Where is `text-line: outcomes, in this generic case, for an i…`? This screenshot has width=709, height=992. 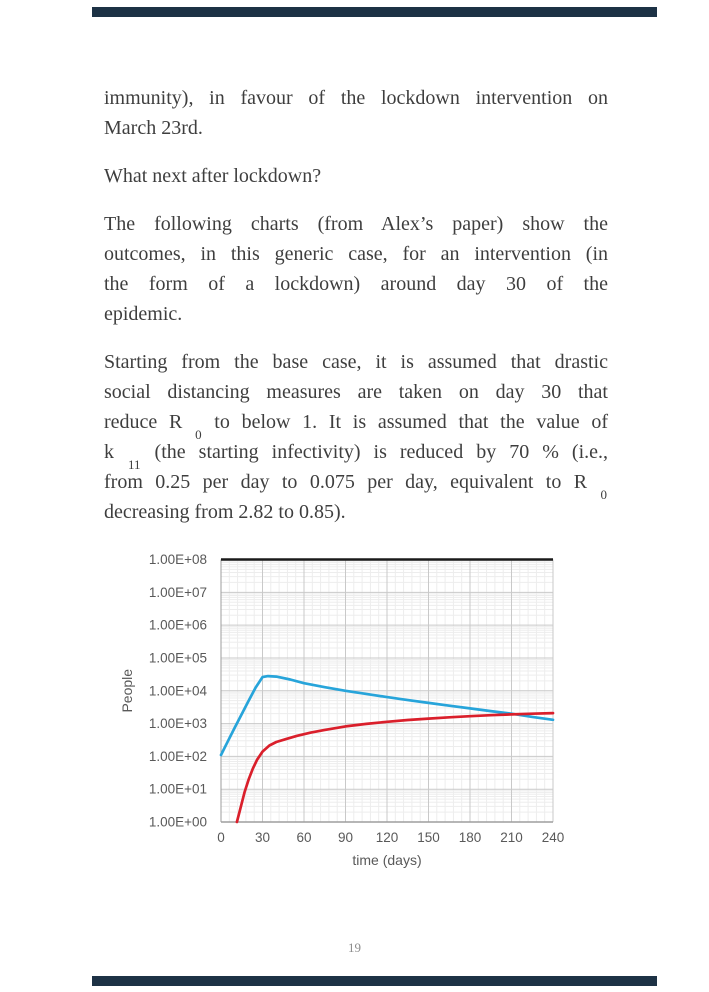 text-line: outcomes, in this generic case, for an i… is located at coordinates (356, 254).